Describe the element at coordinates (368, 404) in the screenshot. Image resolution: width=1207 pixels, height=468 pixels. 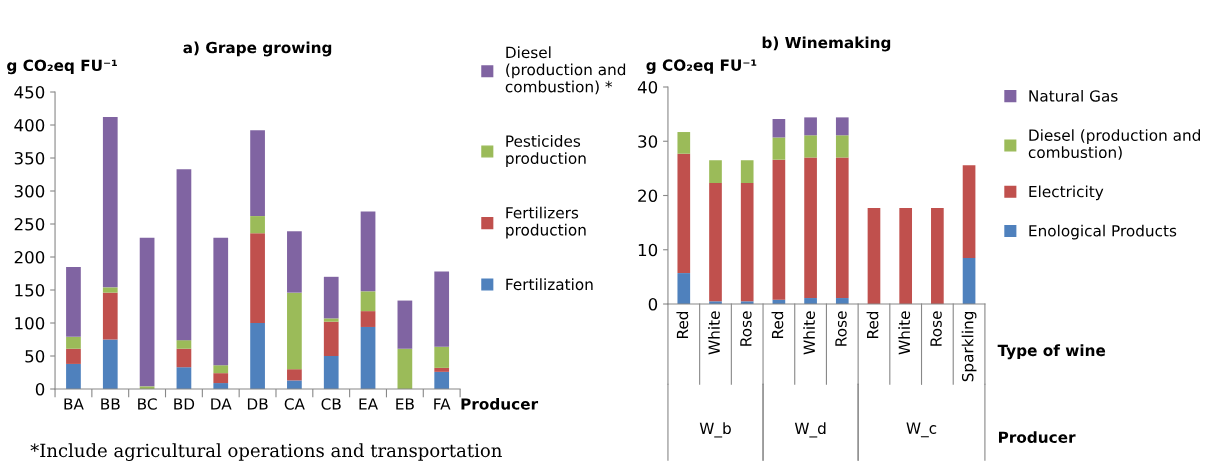
I see `x-tick-label: EA` at that location.